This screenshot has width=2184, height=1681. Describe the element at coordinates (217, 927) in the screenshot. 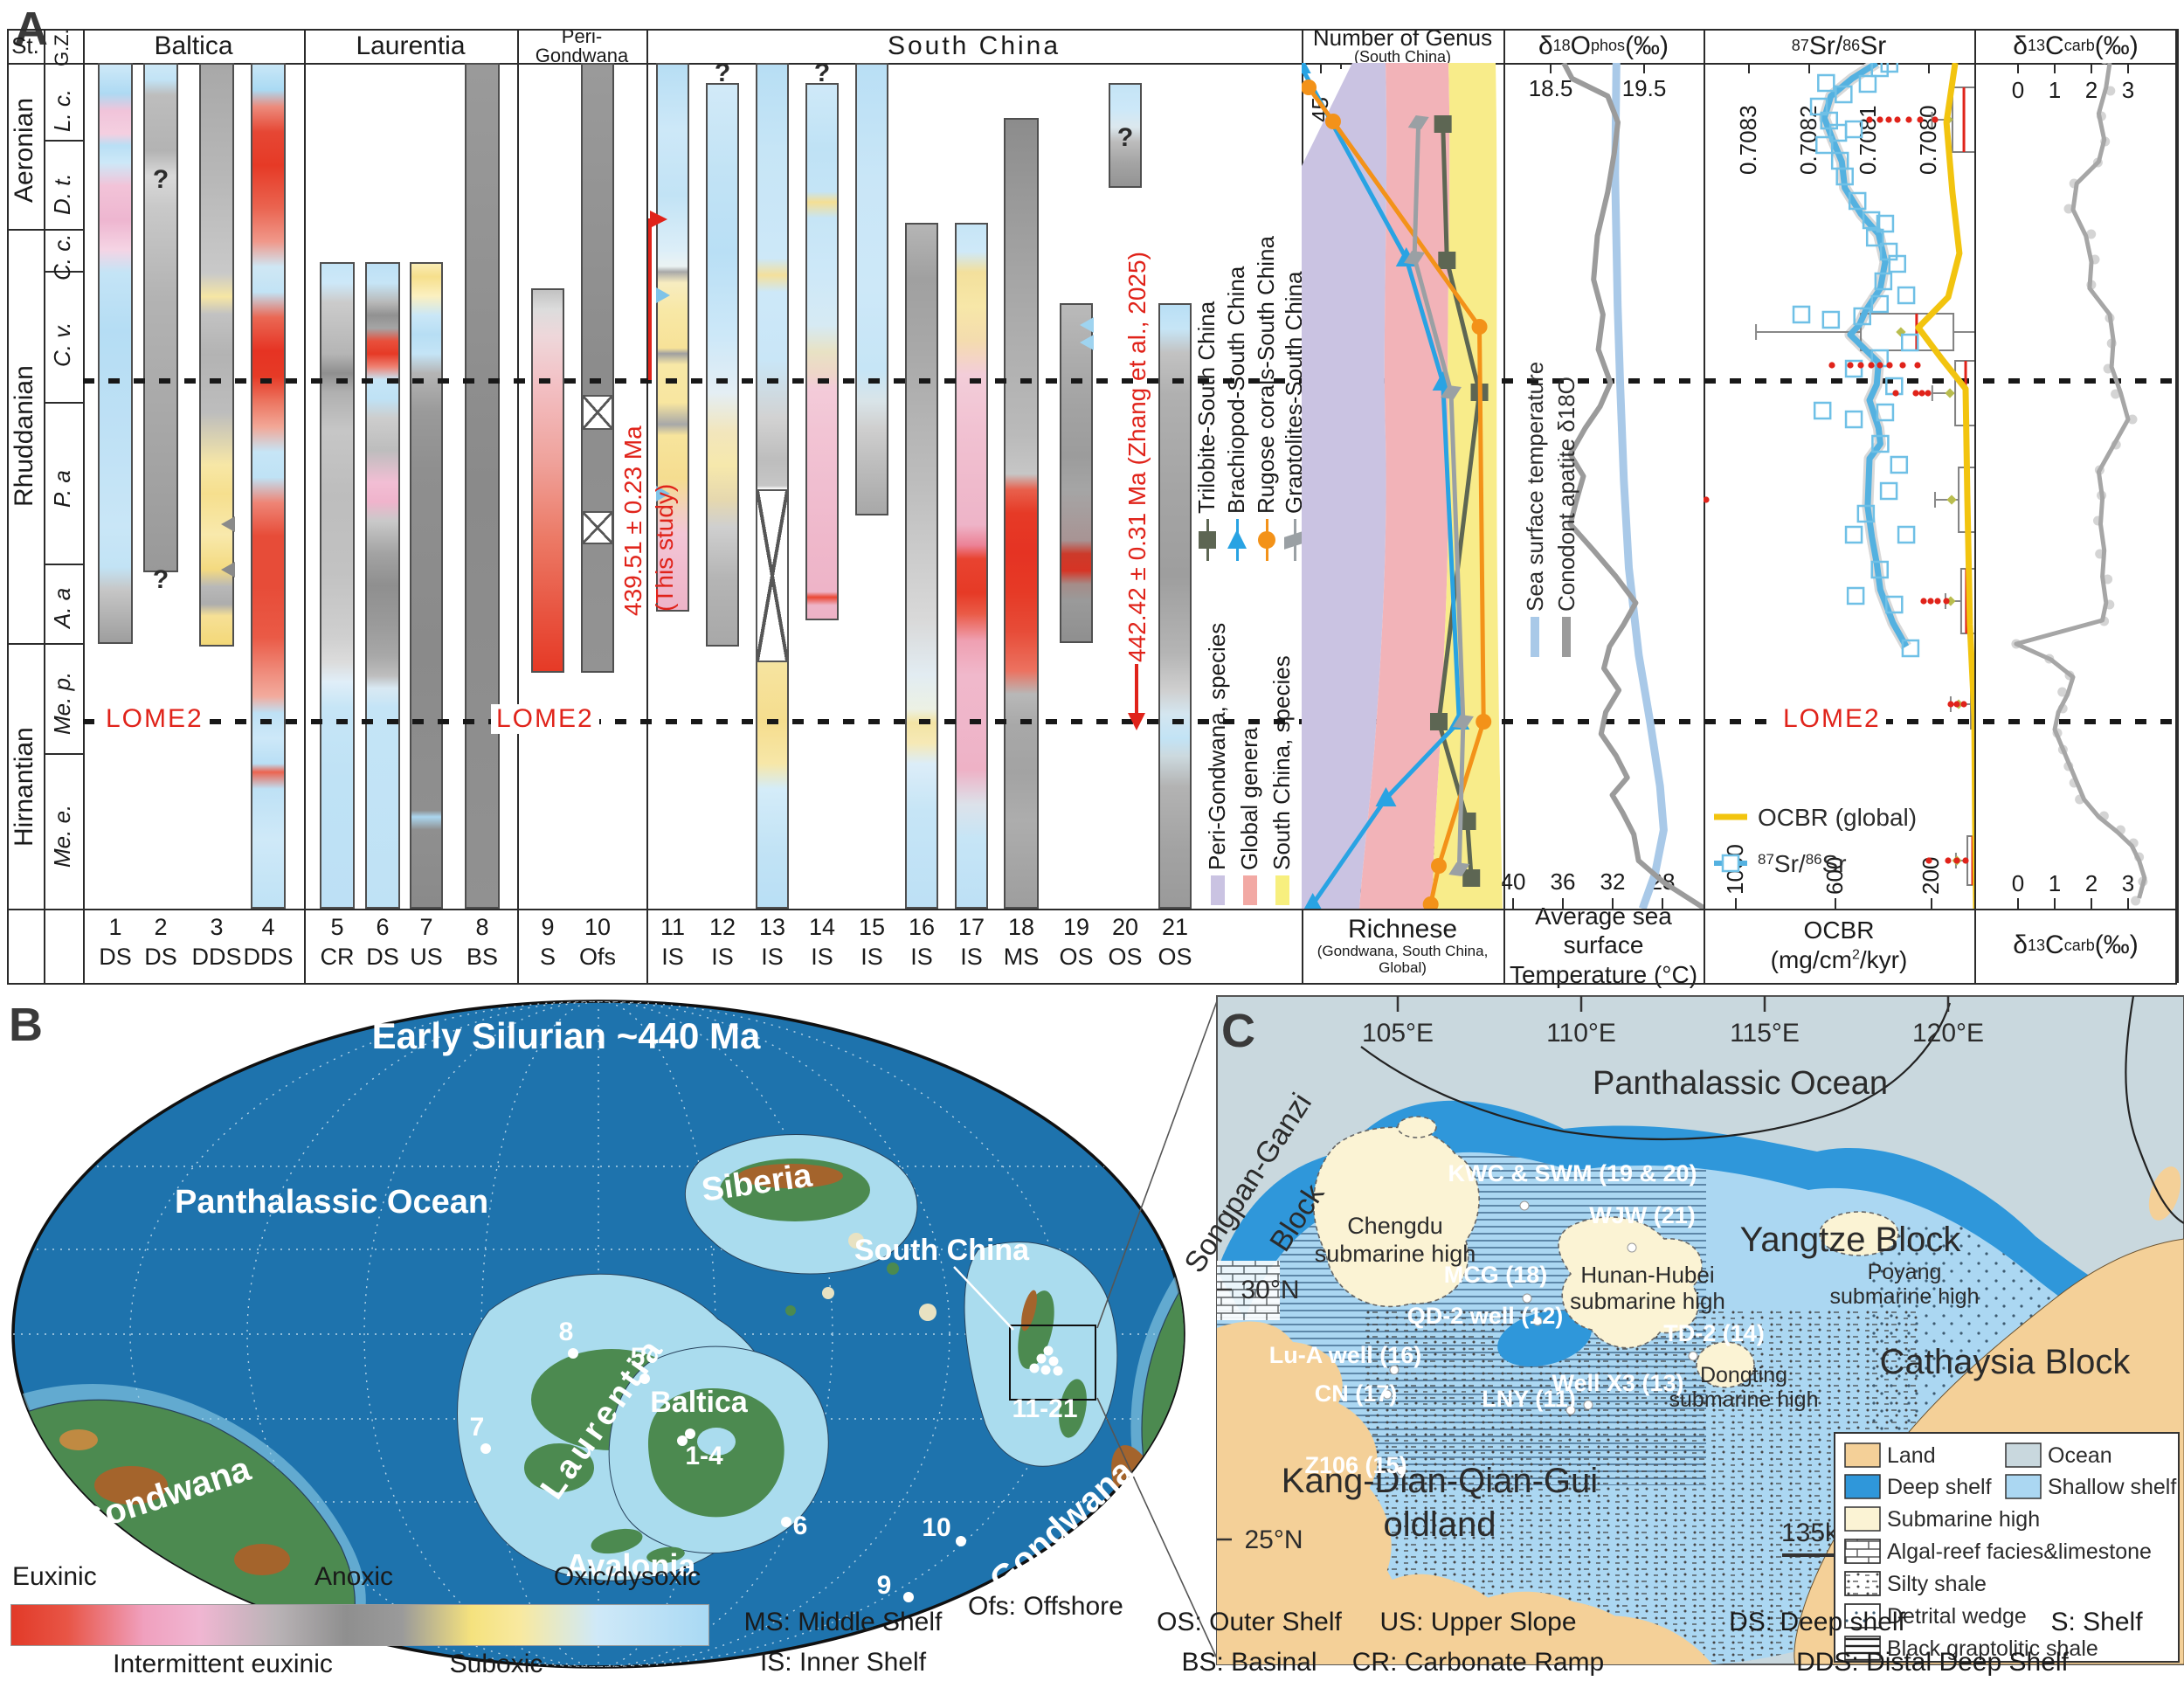

I see `column-number: 3` at that location.